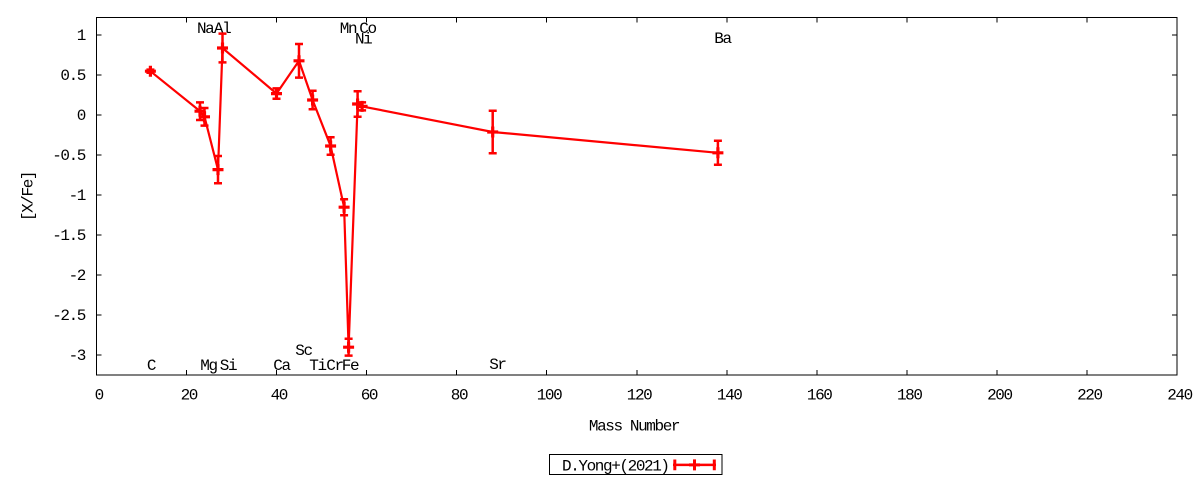  I want to click on svg-text: Si, so click(228, 366).